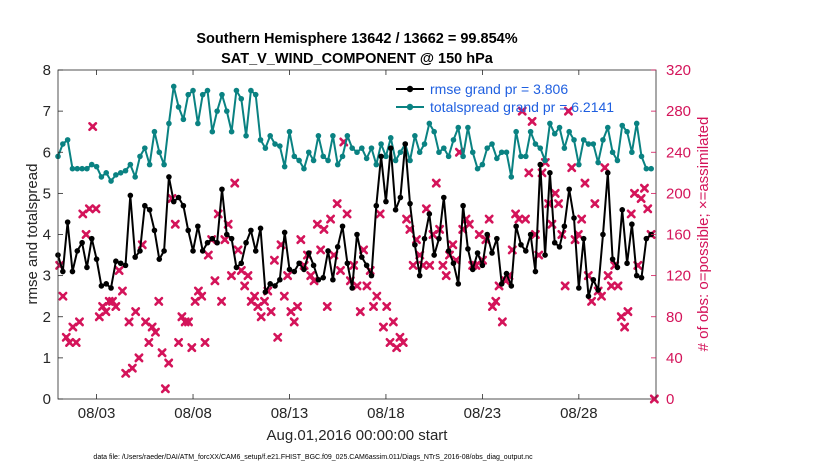 The width and height of the screenshot is (830, 470). Describe the element at coordinates (522, 107) in the screenshot. I see `legend-entry: totalspread grand pr = 6.2141` at that location.